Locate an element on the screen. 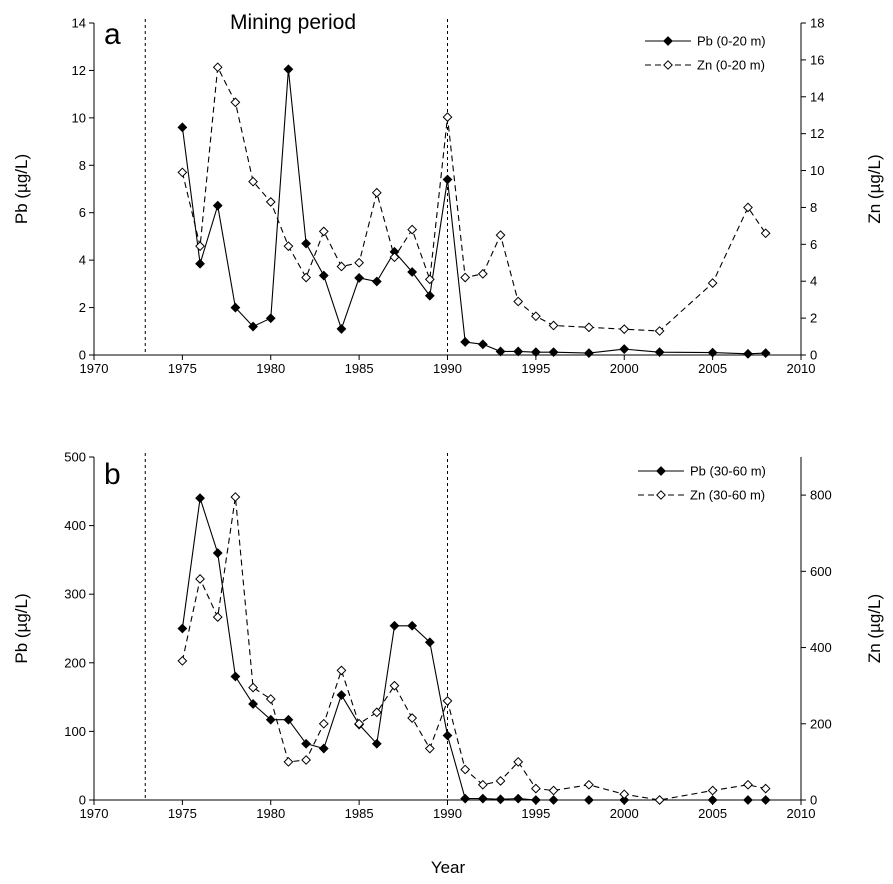 The image size is (893, 884). y-tick-label-right: 12 is located at coordinates (817, 133).